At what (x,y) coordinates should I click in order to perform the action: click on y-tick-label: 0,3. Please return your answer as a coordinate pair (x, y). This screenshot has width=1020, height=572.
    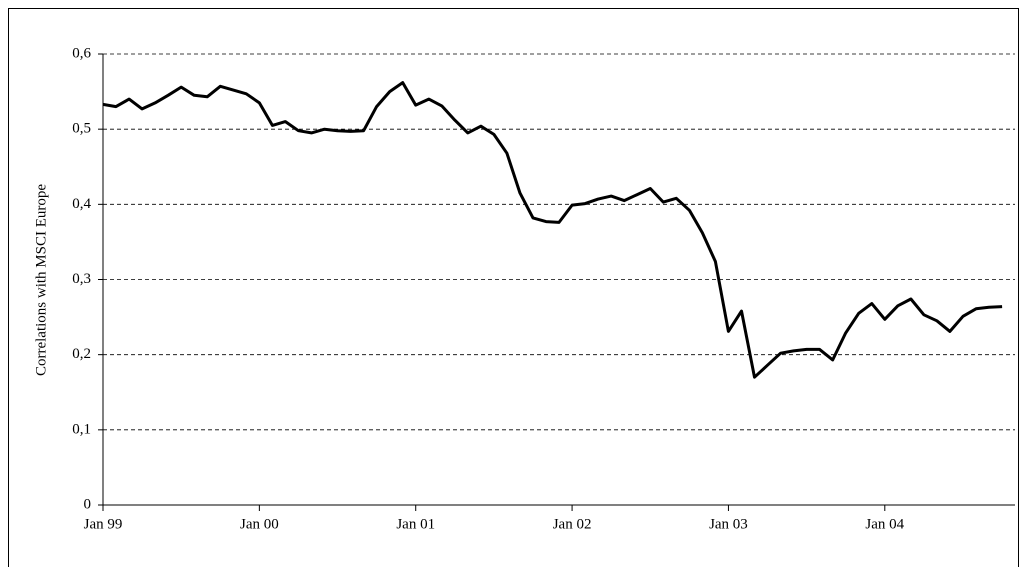
    Looking at the image, I should click on (81, 279).